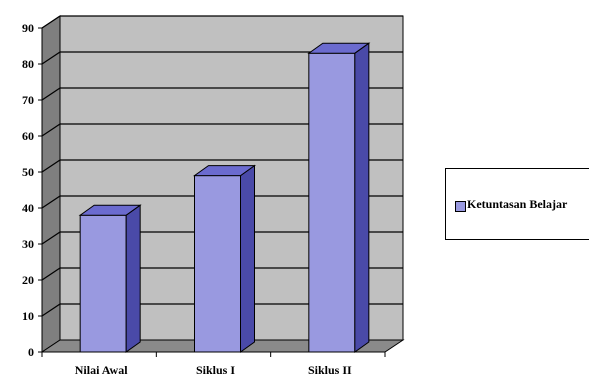 The image size is (589, 380). What do you see at coordinates (330, 370) in the screenshot?
I see `x-tick-label: Siklus II` at bounding box center [330, 370].